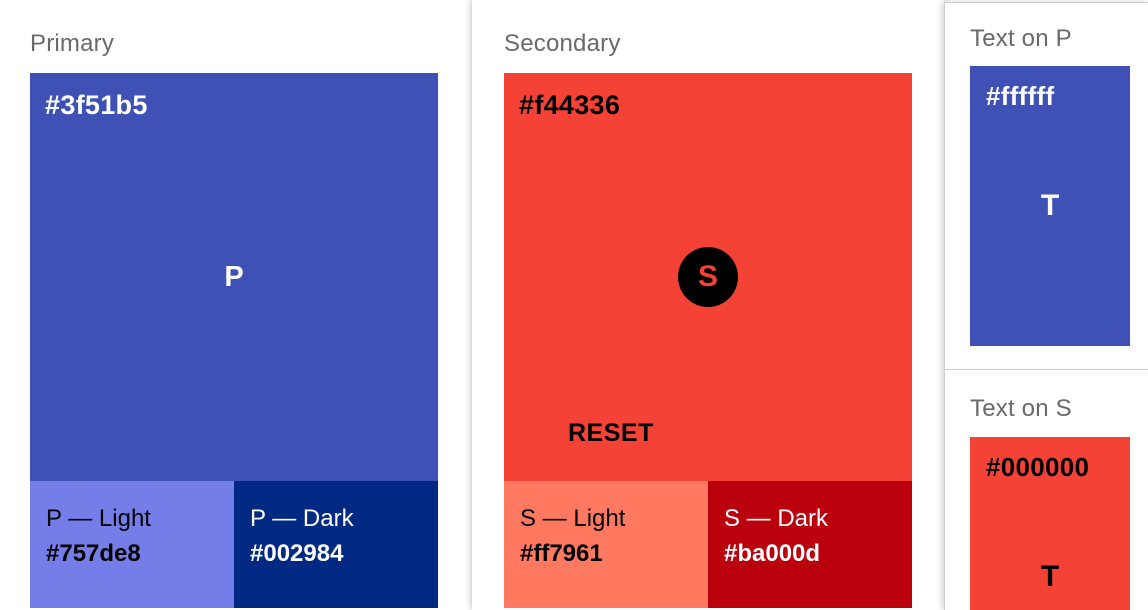  I want to click on primary-light-swatch: P — Light #757de8, so click(132, 544).